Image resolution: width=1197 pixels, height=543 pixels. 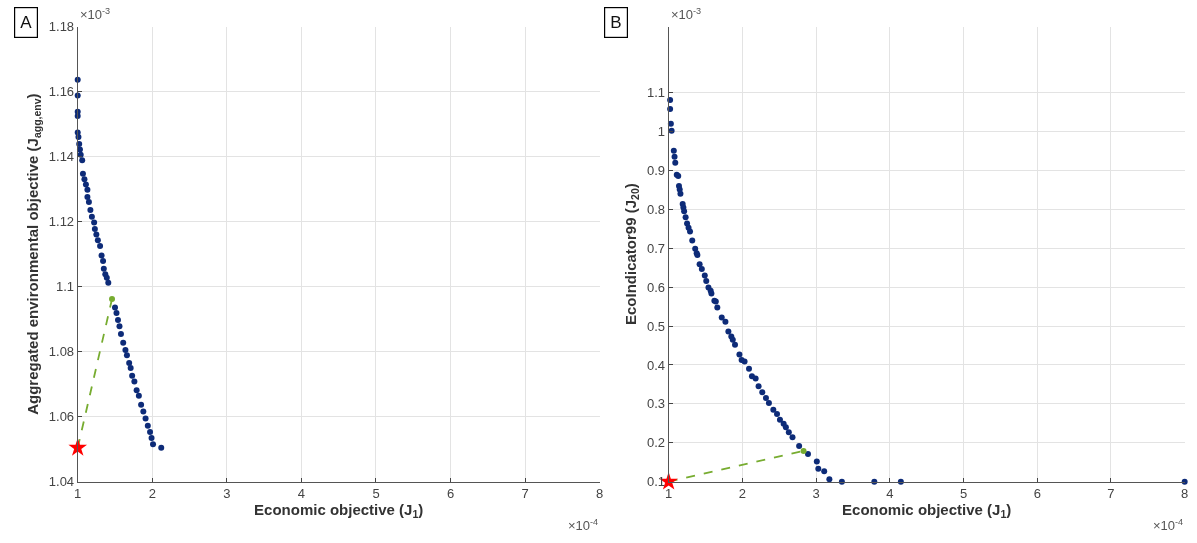 I want to click on y-tick-label: 0.4, so click(x=656, y=365).